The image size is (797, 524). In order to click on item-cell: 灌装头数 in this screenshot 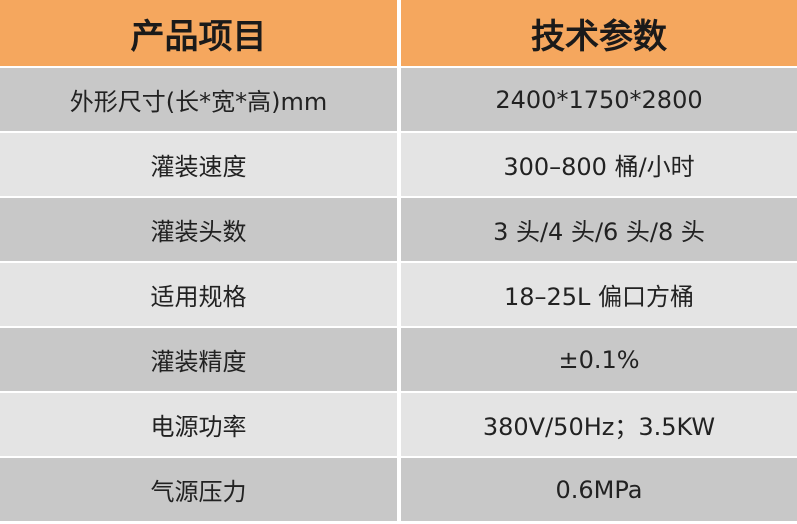, I will do `click(198, 229)`.